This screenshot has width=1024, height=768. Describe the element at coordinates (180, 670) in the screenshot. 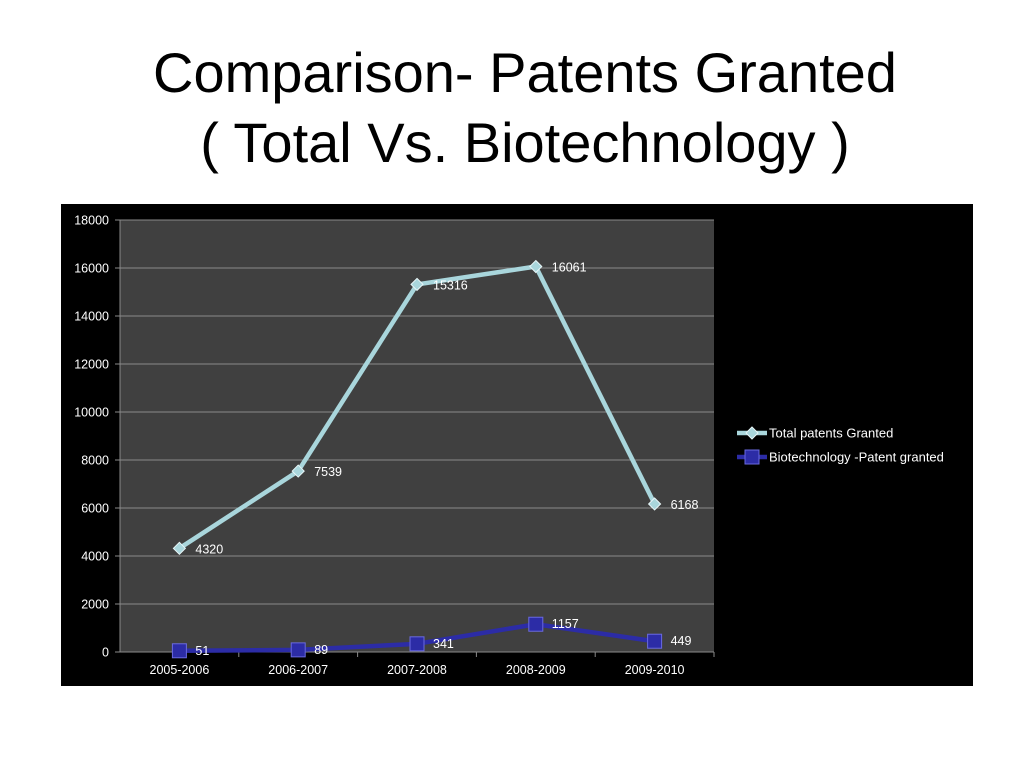

I see `x-tick-label: 2005-2006` at that location.